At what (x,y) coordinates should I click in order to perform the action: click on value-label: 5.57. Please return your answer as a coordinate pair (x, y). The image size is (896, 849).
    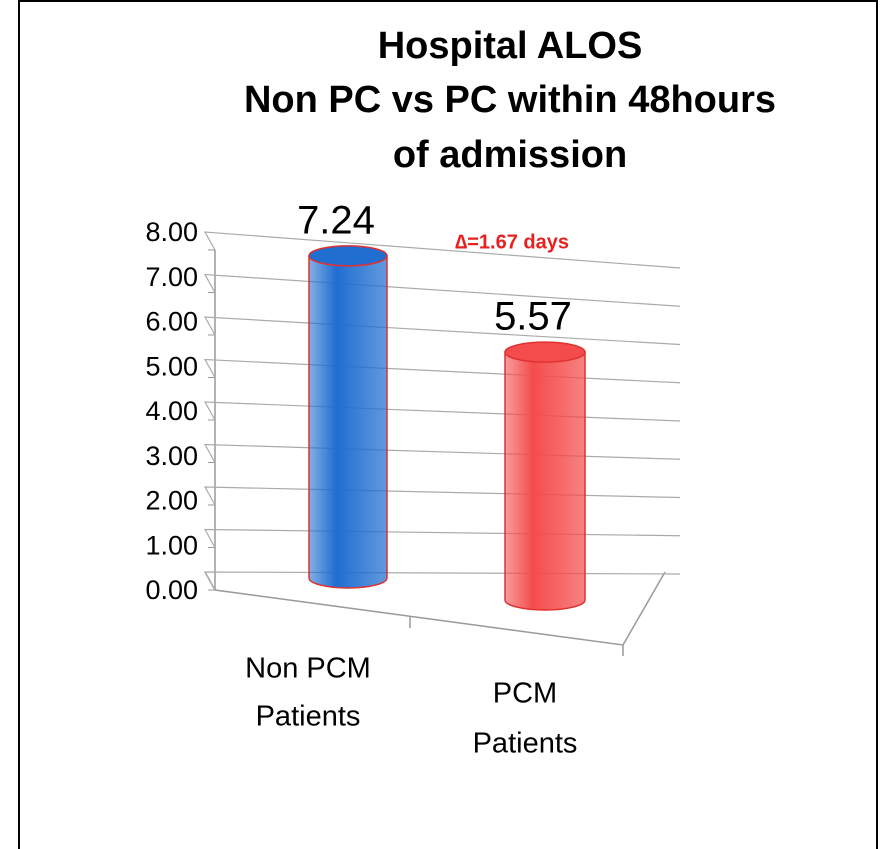
    Looking at the image, I should click on (533, 317).